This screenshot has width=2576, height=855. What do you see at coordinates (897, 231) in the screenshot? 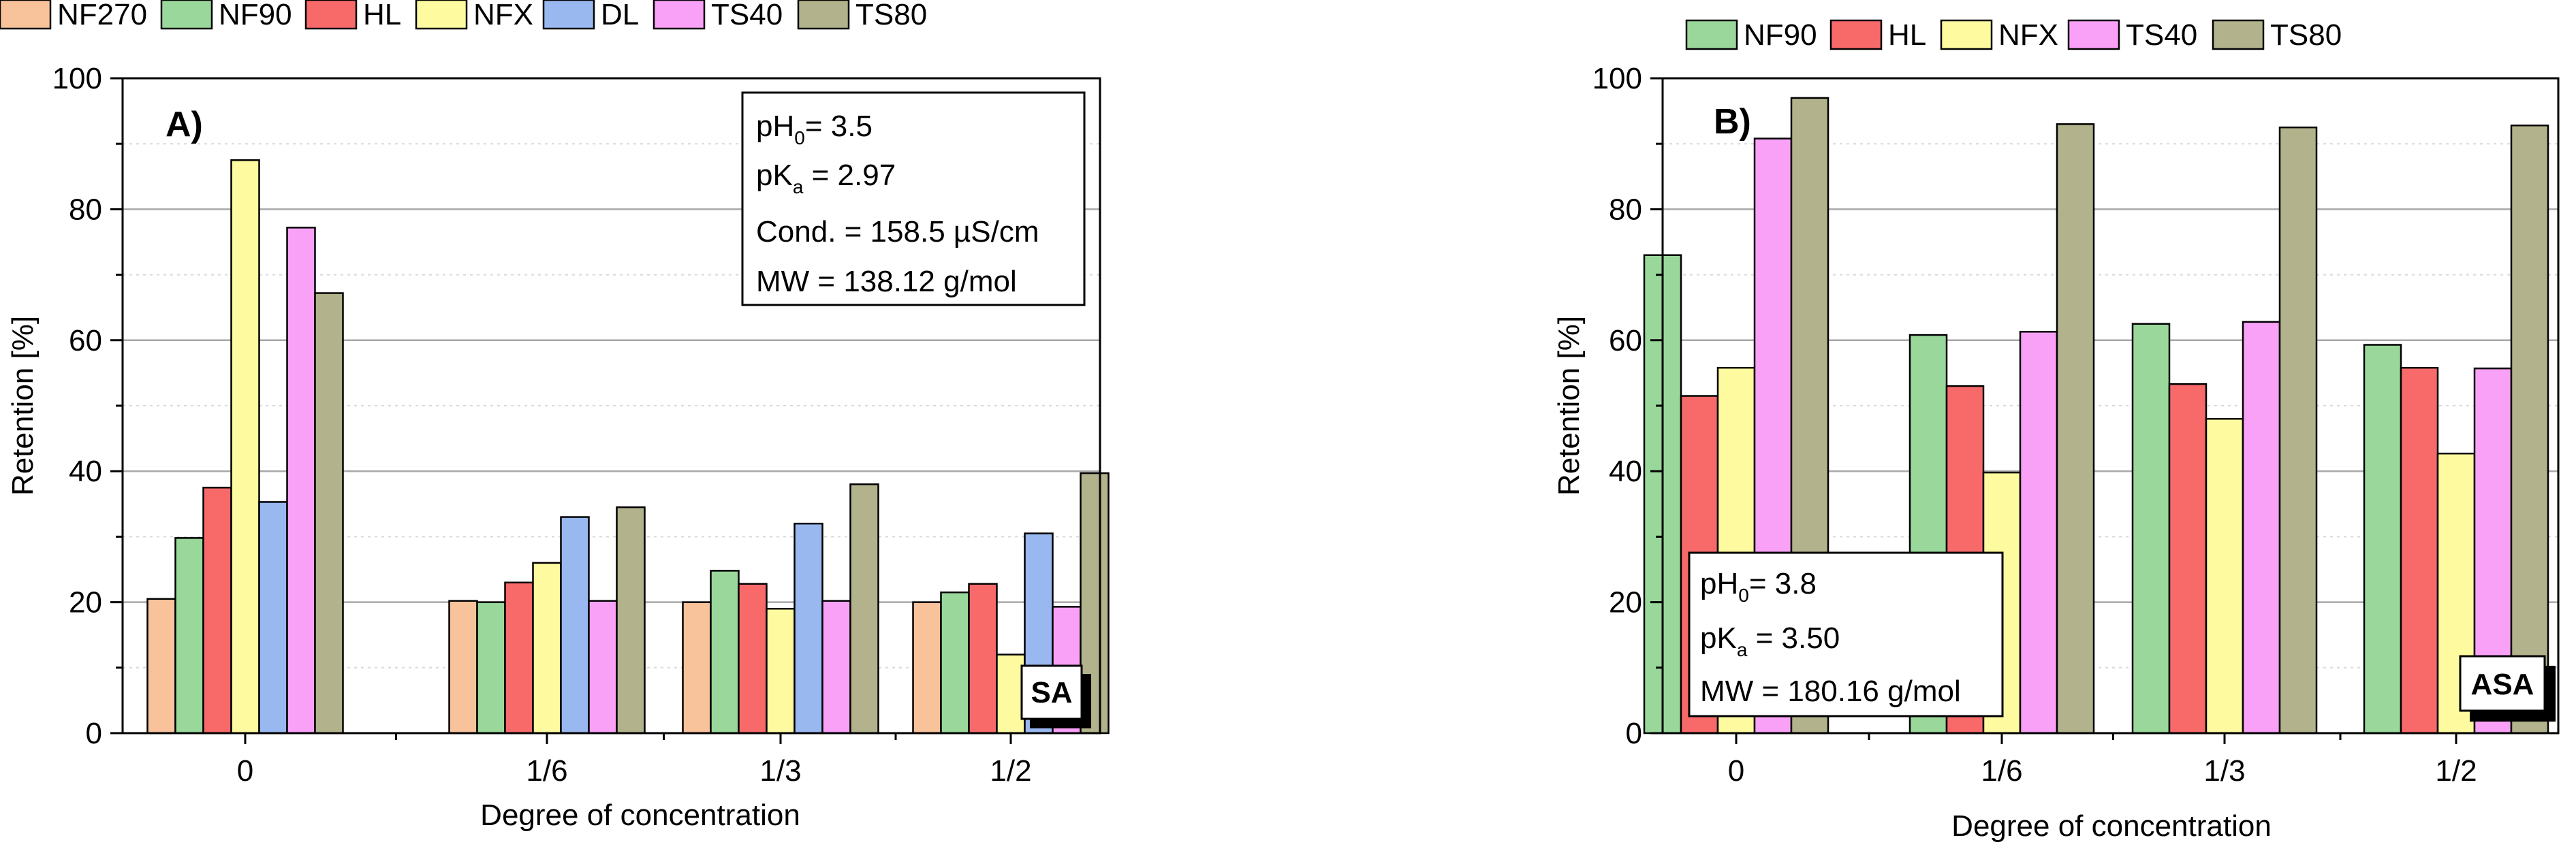
I see `panel-a-info-cond: Cond. = 158.5 µS/cm` at bounding box center [897, 231].